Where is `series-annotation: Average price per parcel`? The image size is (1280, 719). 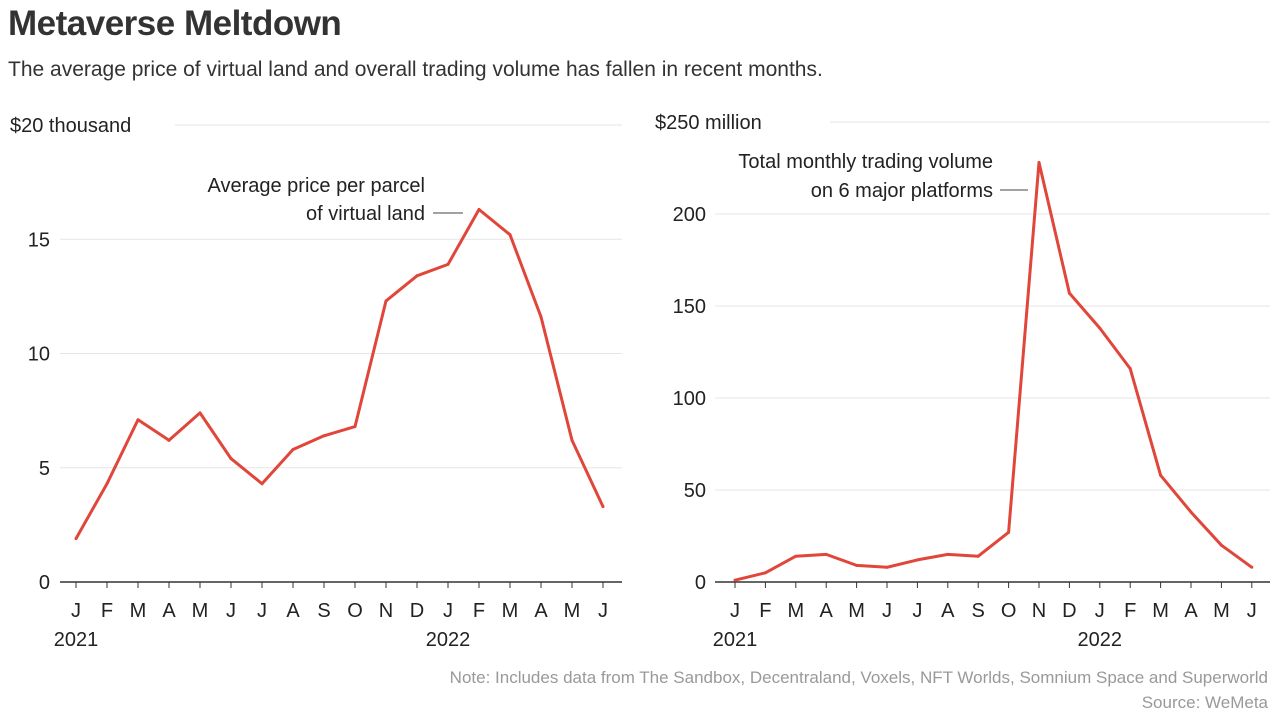 series-annotation: Average price per parcel is located at coordinates (316, 186).